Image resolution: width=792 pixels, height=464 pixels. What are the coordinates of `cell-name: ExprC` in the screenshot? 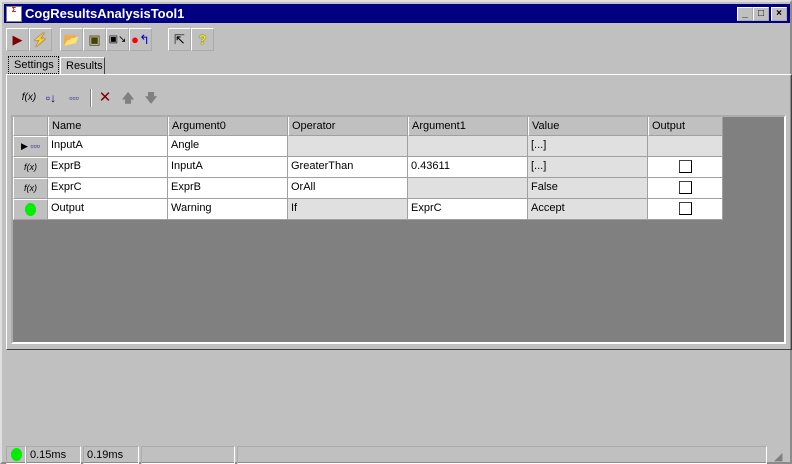 It's located at (108, 188).